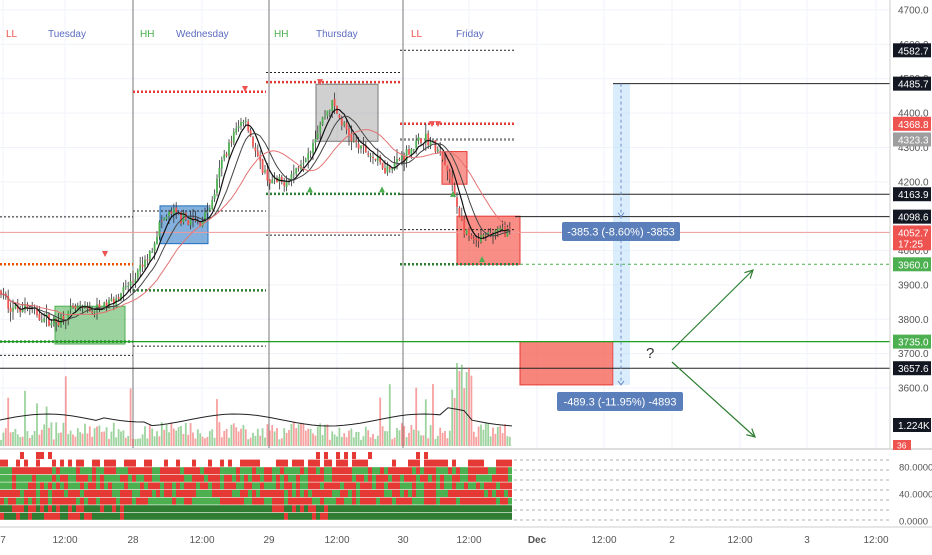 The height and width of the screenshot is (555, 932). I want to click on price-tag-0: 4582.7, so click(913, 51).